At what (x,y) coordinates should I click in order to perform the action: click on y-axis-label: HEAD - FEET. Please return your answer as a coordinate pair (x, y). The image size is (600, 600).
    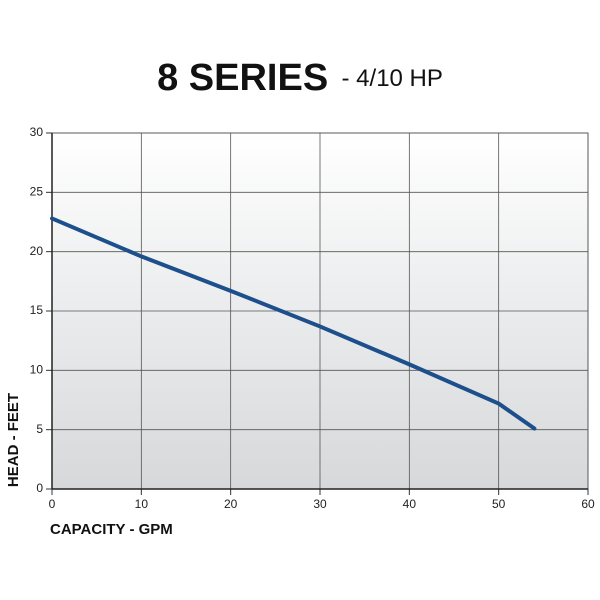
    Looking at the image, I should click on (13, 440).